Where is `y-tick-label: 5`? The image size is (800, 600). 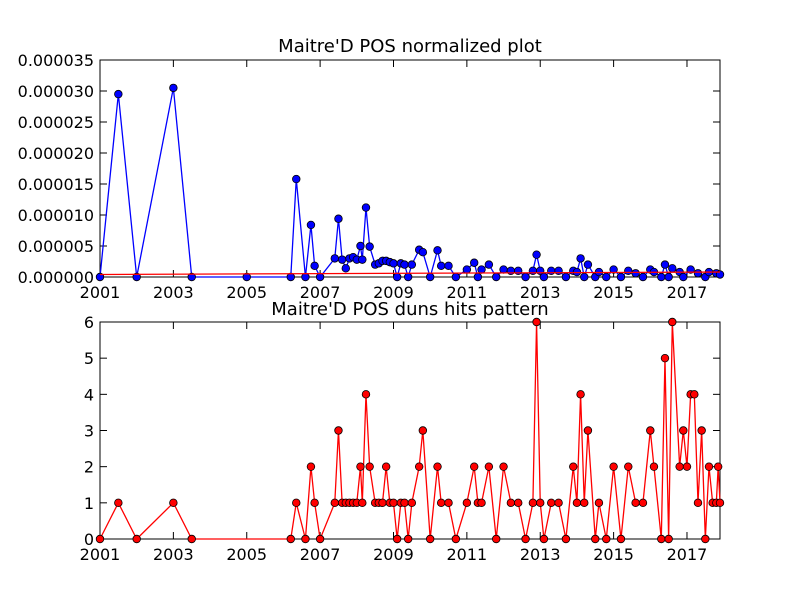 y-tick-label: 5 is located at coordinates (89, 358).